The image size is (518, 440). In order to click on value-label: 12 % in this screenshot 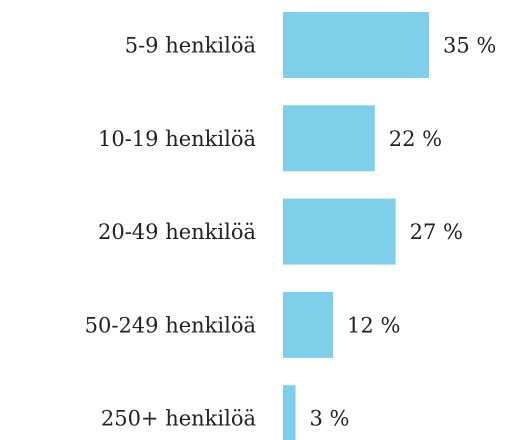, I will do `click(373, 325)`.